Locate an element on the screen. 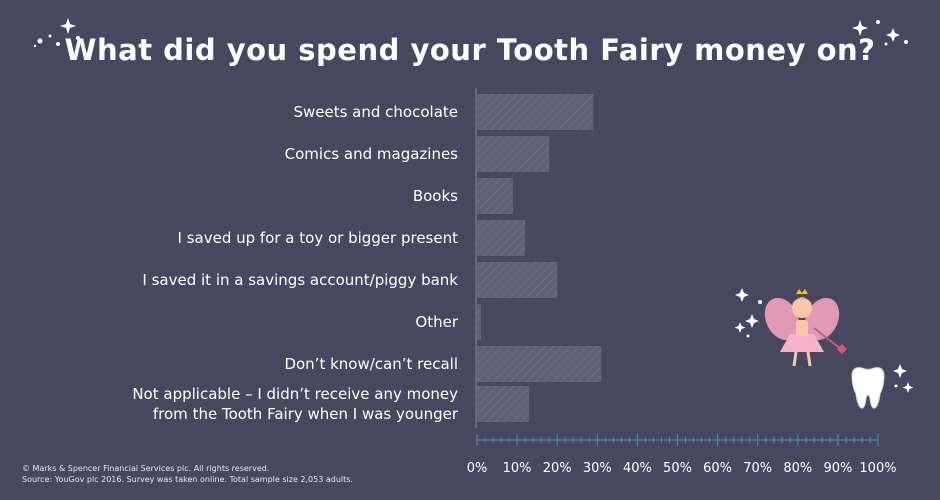 This screenshot has width=940, height=500. x-tick-label: 70% is located at coordinates (757, 468).